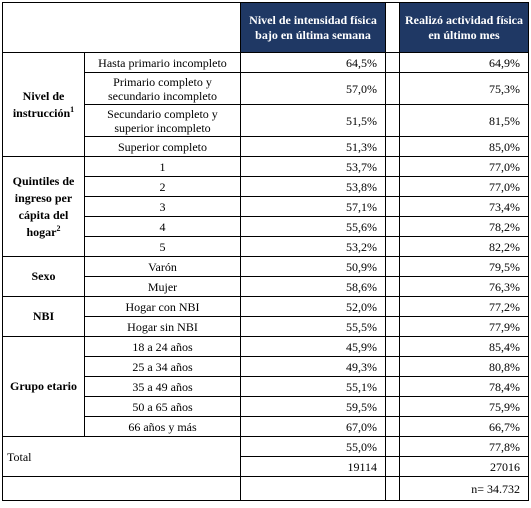 The image size is (531, 508). I want to click on value-low-intensity: 64,5%, so click(313, 62).